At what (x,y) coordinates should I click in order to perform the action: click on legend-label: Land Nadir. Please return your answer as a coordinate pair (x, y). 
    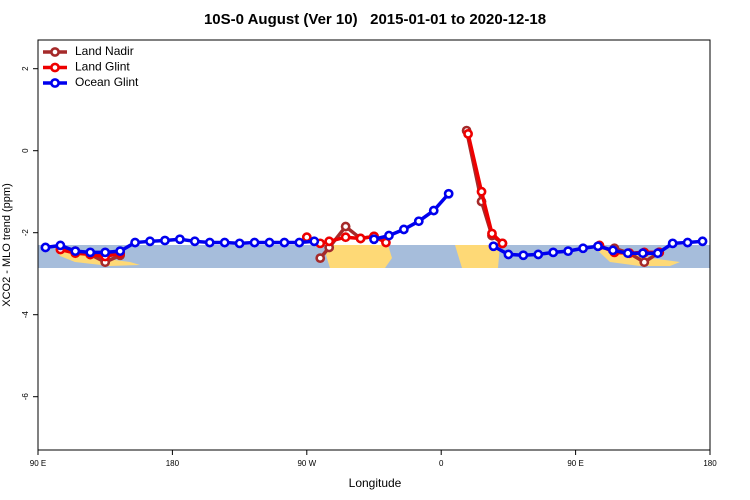
    Looking at the image, I should click on (104, 51).